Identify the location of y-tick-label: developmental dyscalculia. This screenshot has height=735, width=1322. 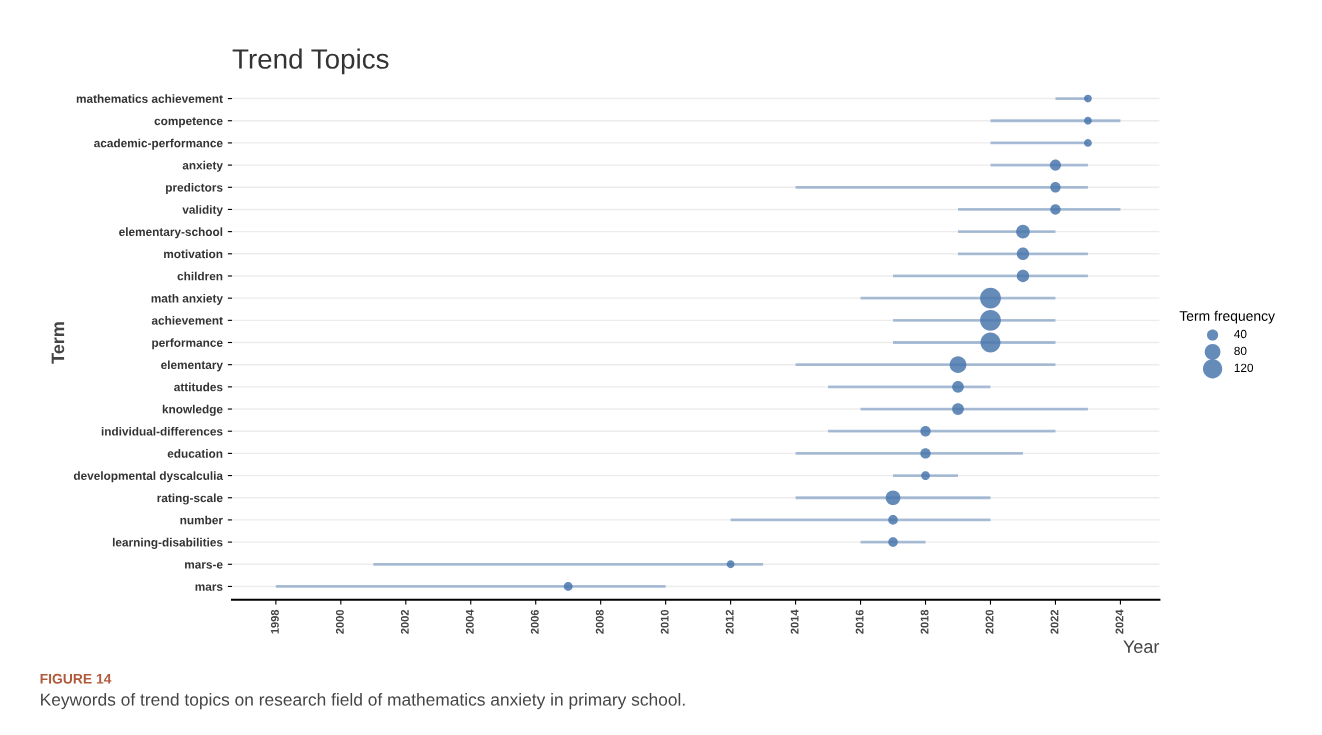
(148, 477).